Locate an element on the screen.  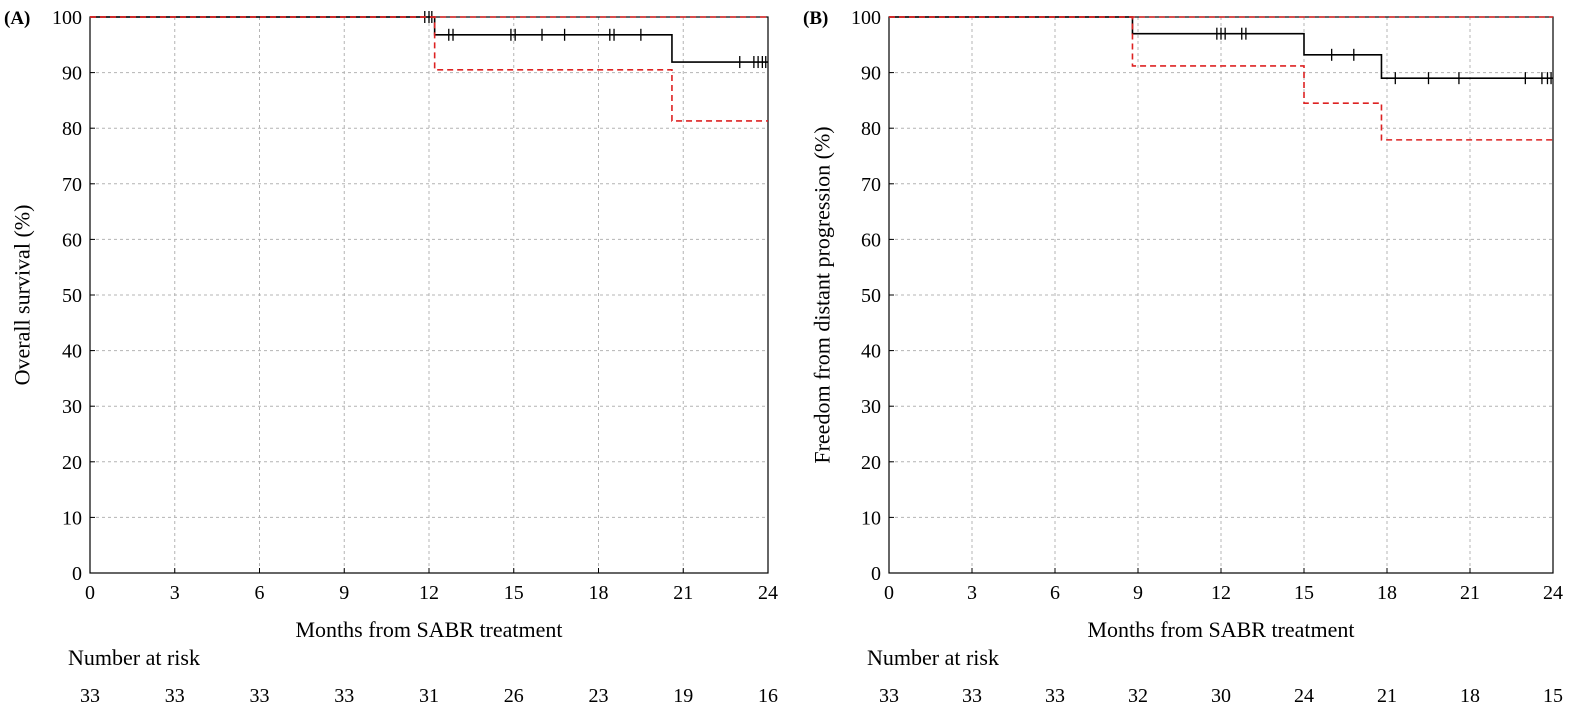
risk-table-value: 32 is located at coordinates (1138, 696).